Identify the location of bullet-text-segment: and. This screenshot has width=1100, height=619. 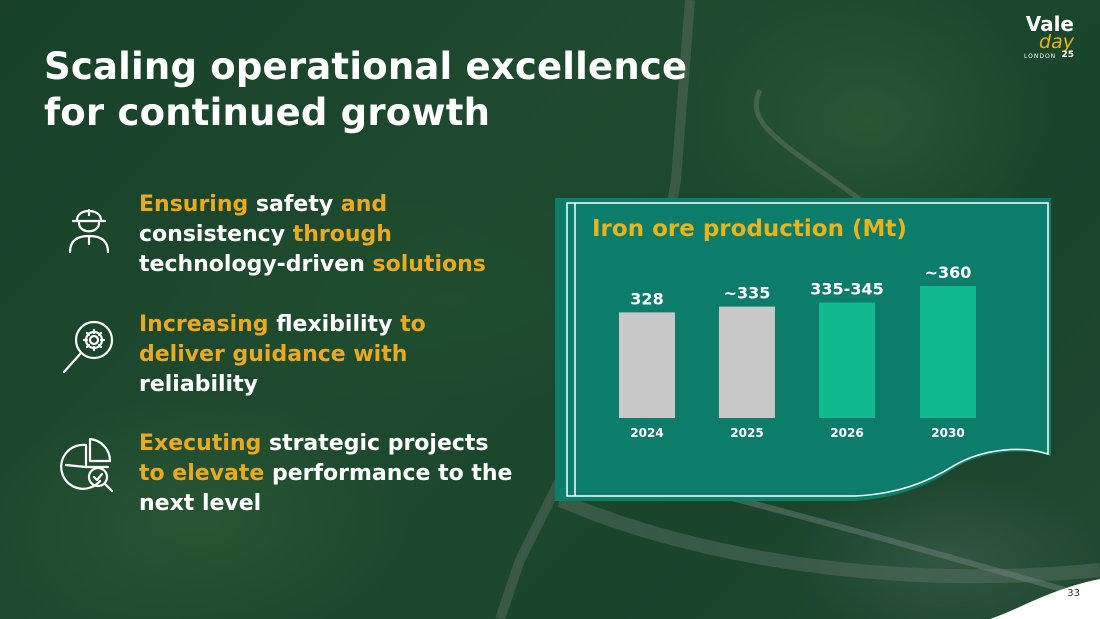
(364, 204).